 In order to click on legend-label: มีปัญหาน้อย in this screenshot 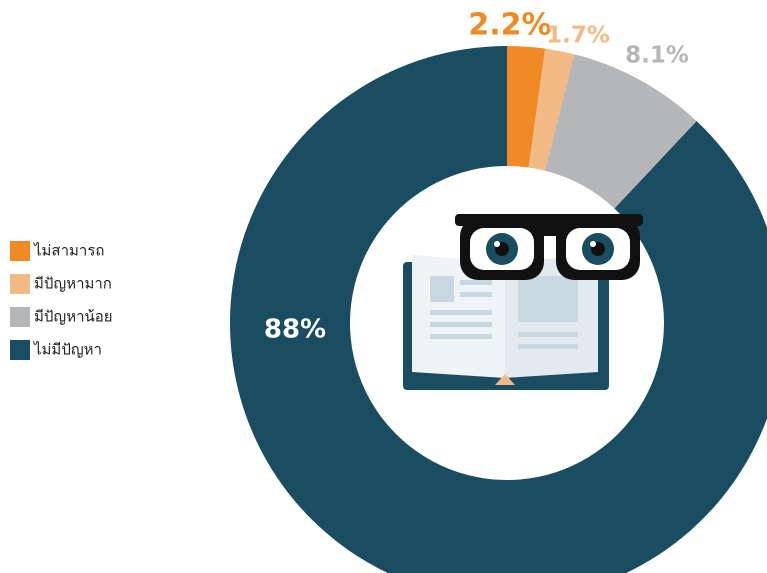, I will do `click(73, 317)`.